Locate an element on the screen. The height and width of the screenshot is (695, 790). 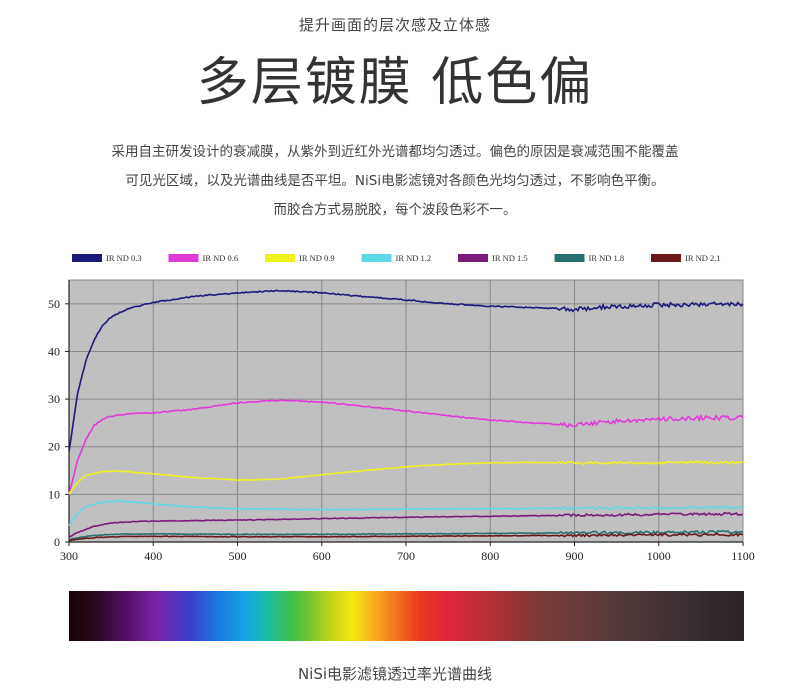
x-tick-label: 900 is located at coordinates (575, 556).